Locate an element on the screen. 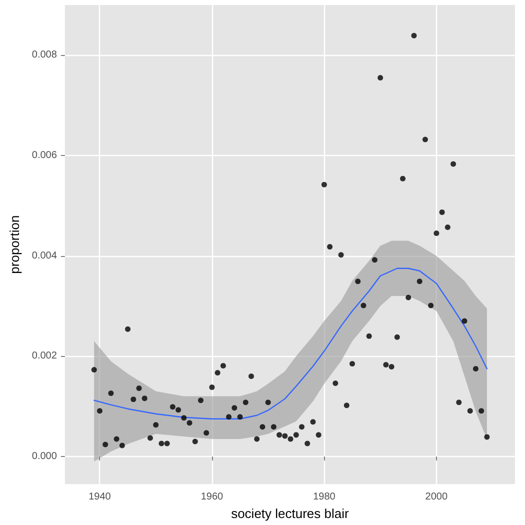 This screenshot has height=525, width=525. x-tick-label: 1980 is located at coordinates (324, 497).